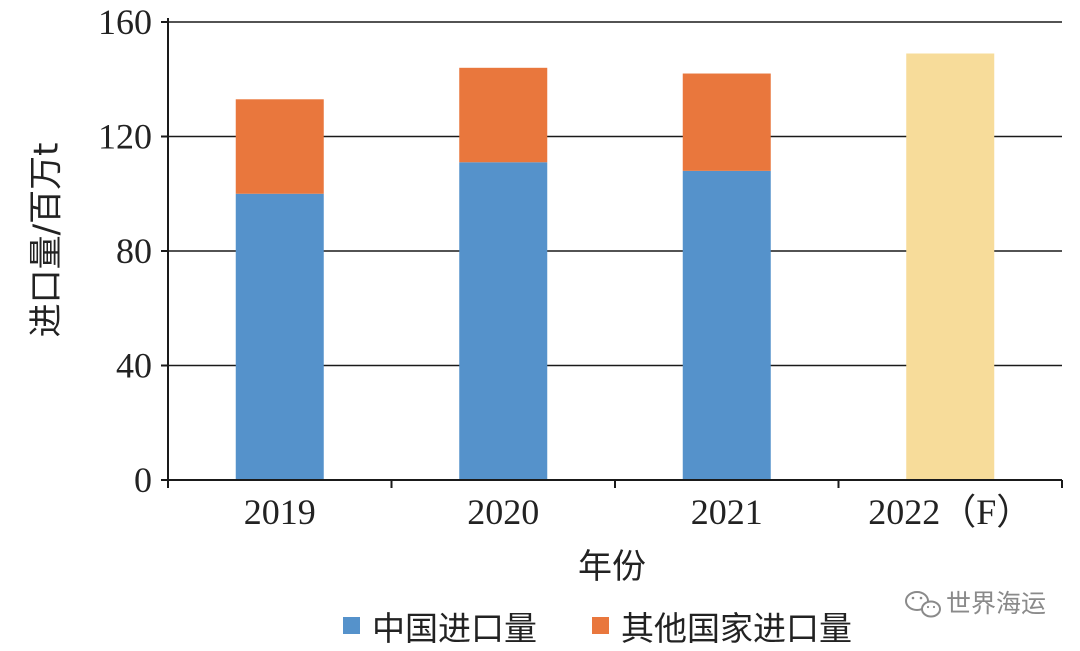  What do you see at coordinates (727, 512) in the screenshot?
I see `x-tick-label: 2021` at bounding box center [727, 512].